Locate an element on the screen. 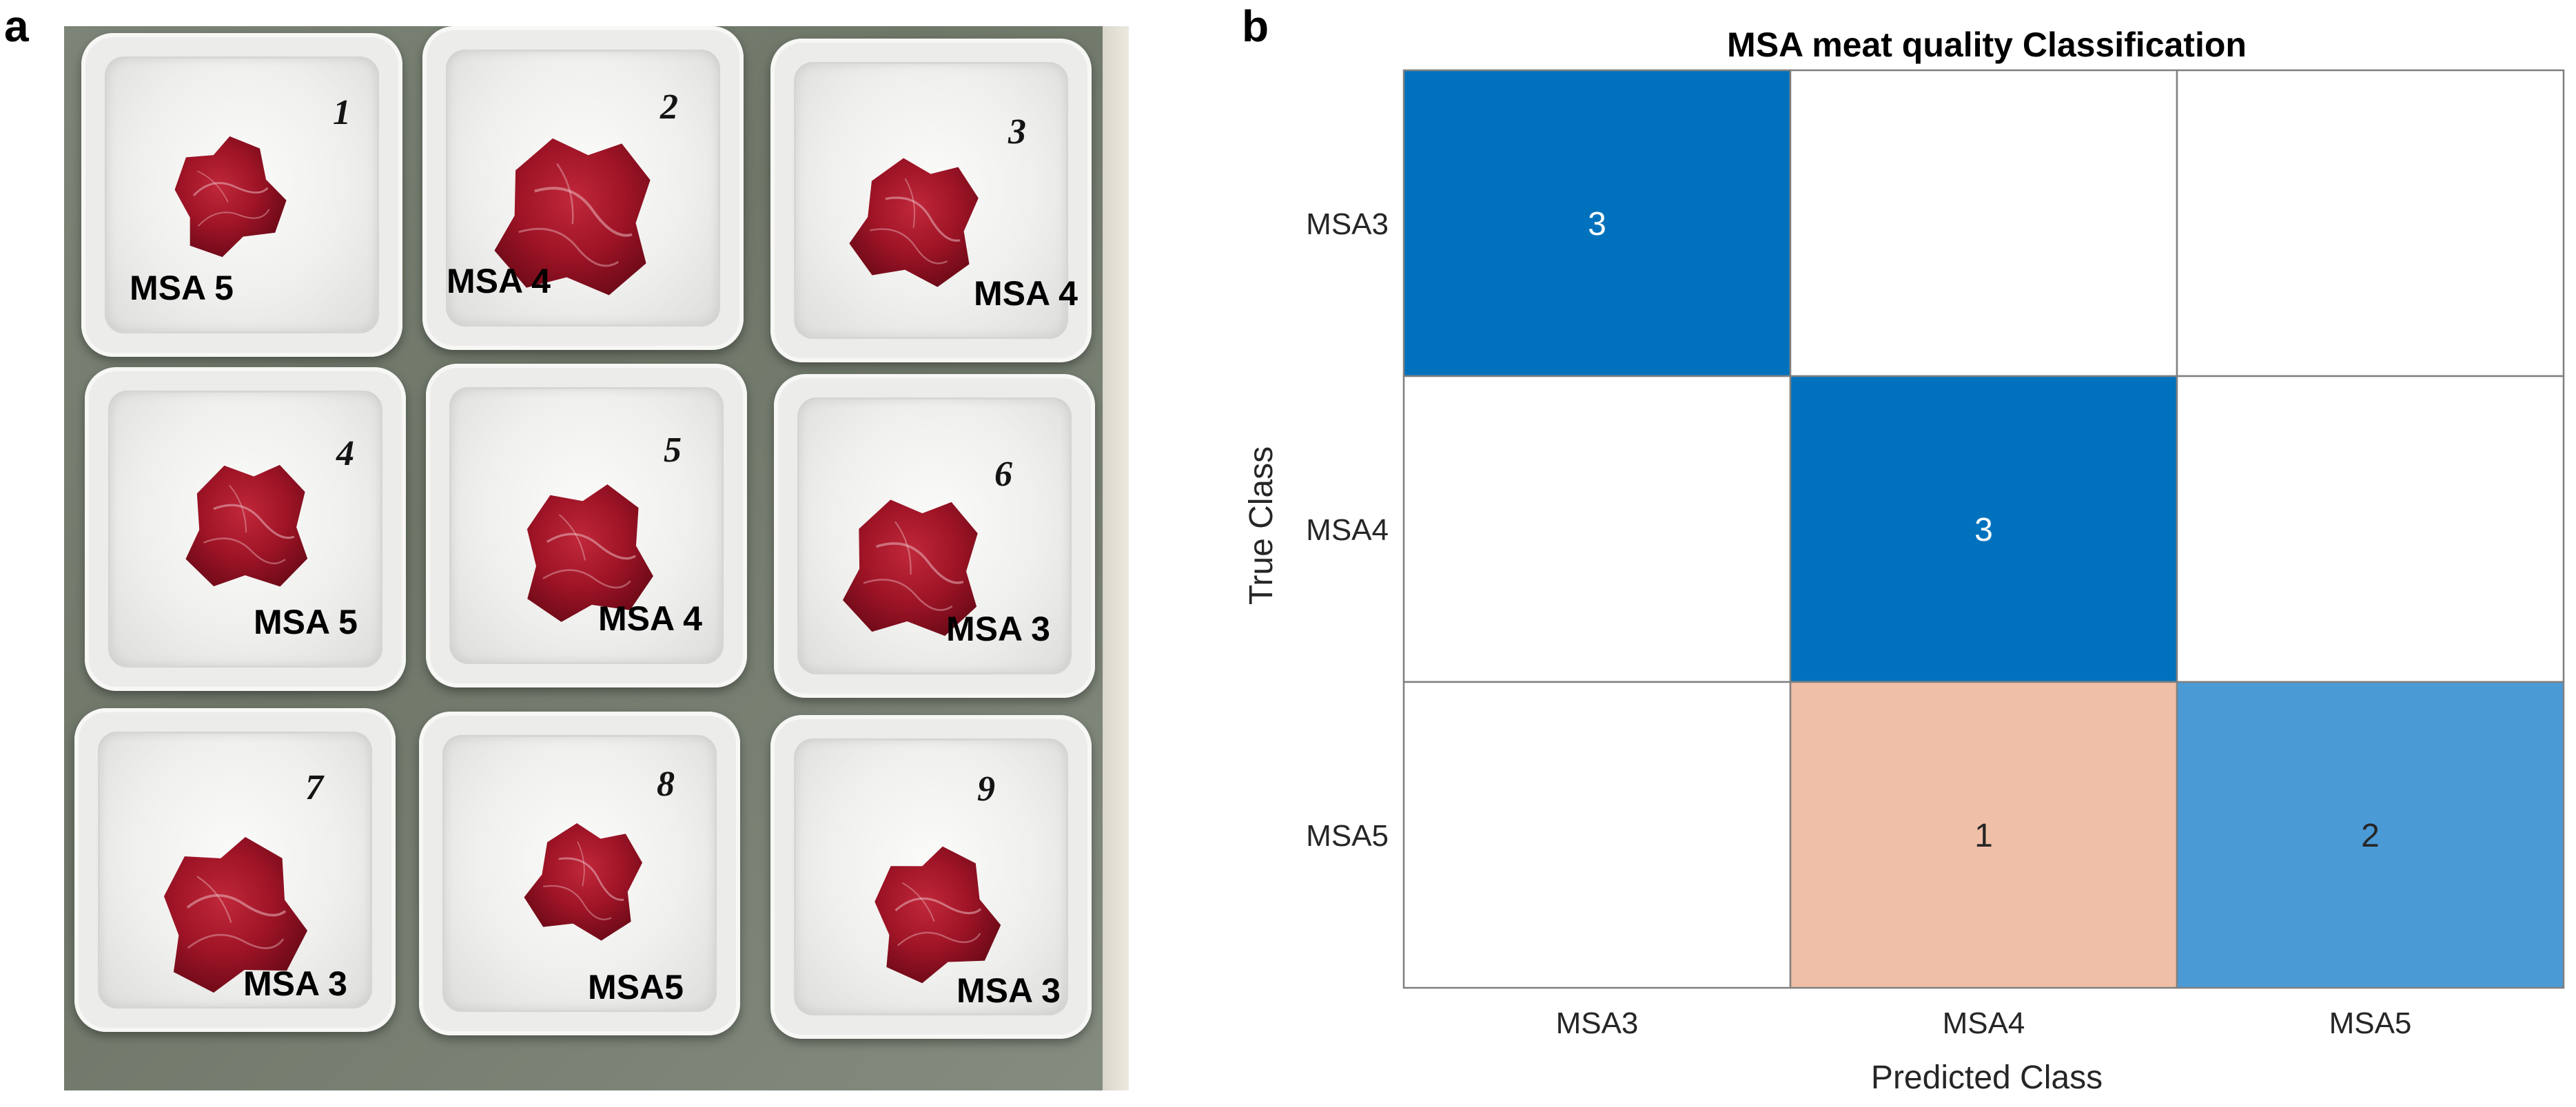 Image resolution: width=2576 pixels, height=1107 pixels. y-axis-label: True Class is located at coordinates (1261, 526).